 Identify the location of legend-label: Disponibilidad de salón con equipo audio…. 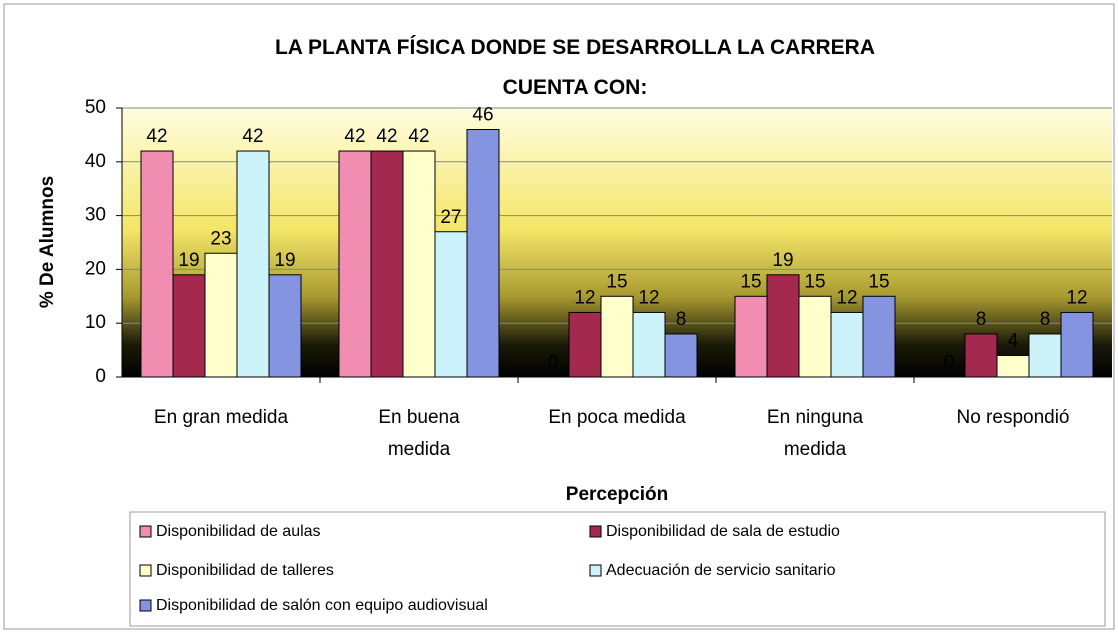
(322, 605).